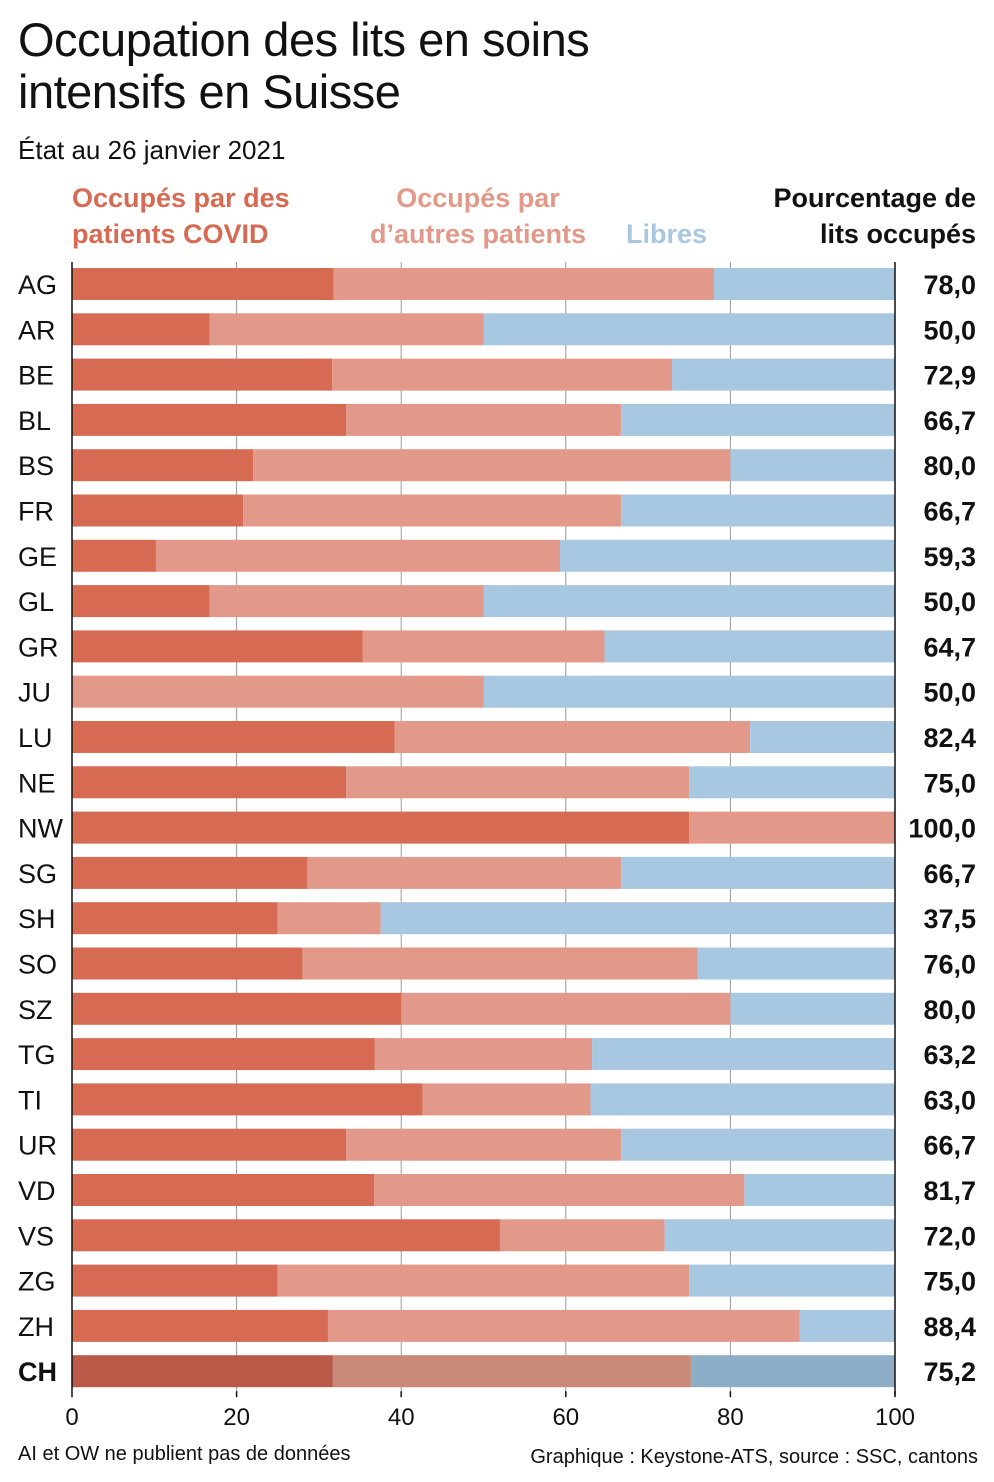 This screenshot has width=994, height=1482. Describe the element at coordinates (37, 1146) in the screenshot. I see `row-label-ur: UR` at that location.